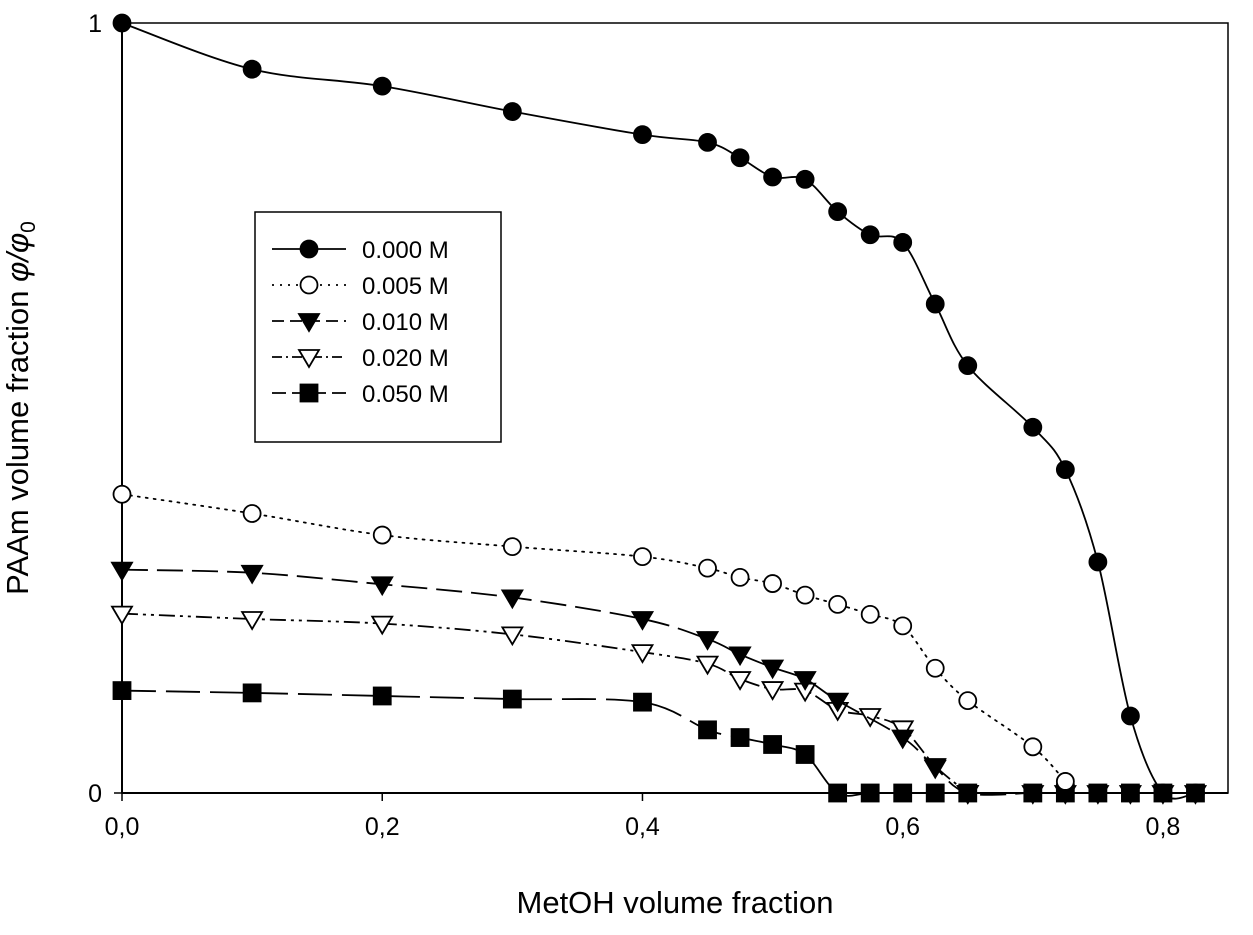  What do you see at coordinates (95, 24) in the screenshot?
I see `y-tick-label: 1` at bounding box center [95, 24].